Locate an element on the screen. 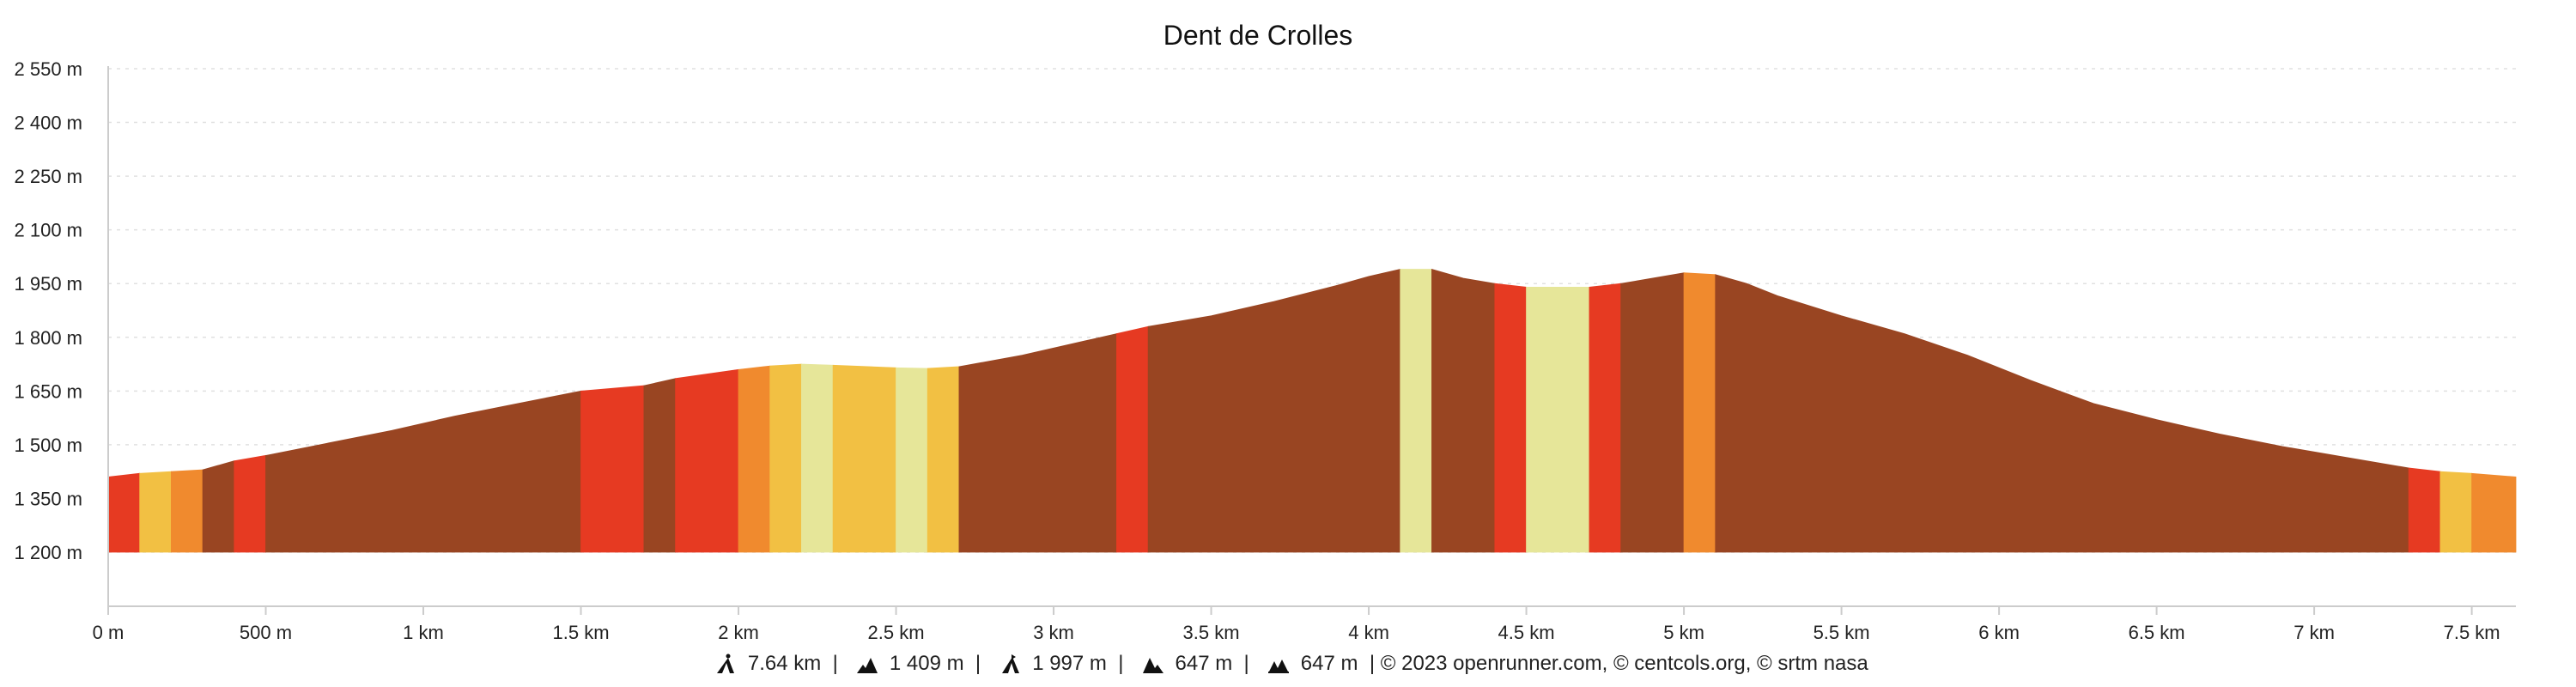 This screenshot has width=2576, height=687. min-altitude-icon is located at coordinates (1279, 664).